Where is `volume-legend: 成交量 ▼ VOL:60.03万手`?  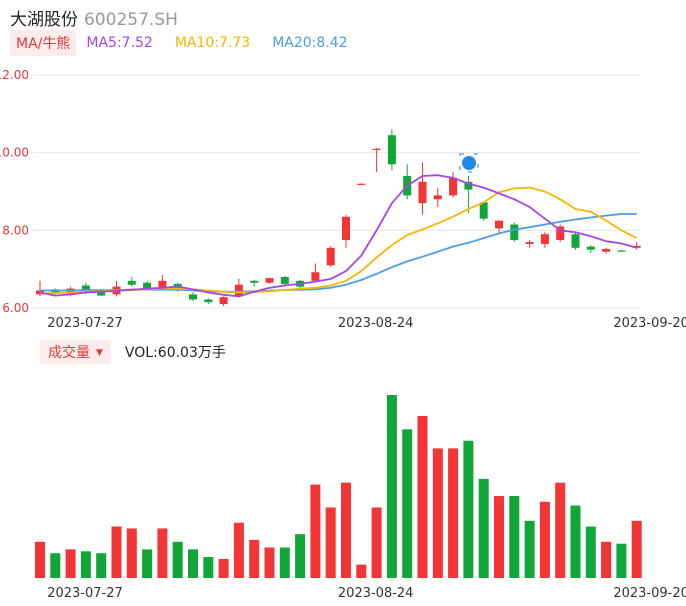 volume-legend: 成交量 ▼ VOL:60.03万手 is located at coordinates (133, 352).